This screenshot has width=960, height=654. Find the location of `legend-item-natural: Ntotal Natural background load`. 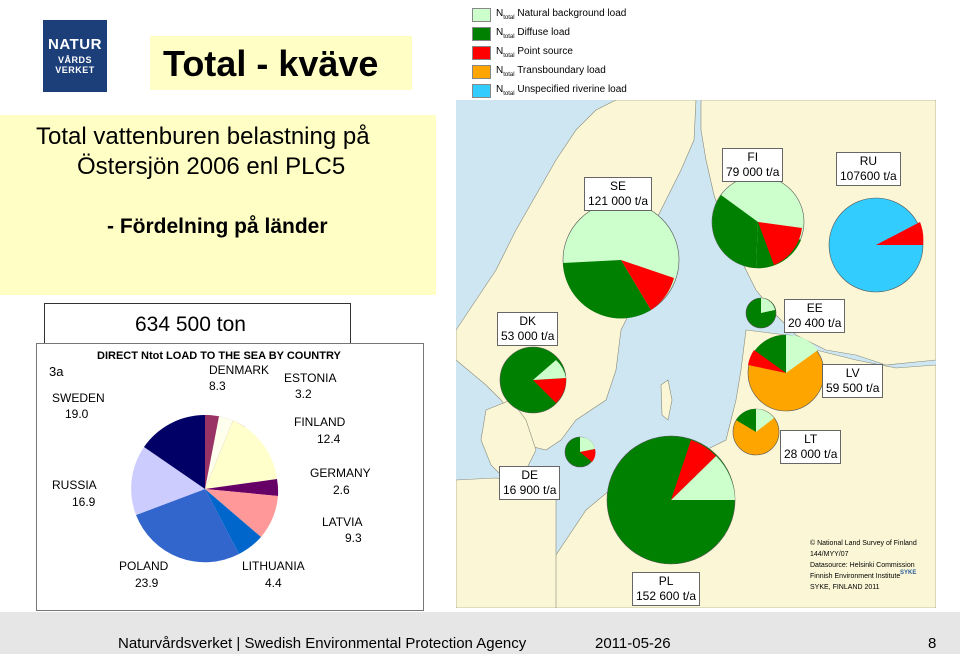

legend-item-natural: Ntotal Natural background load is located at coordinates (553, 15).